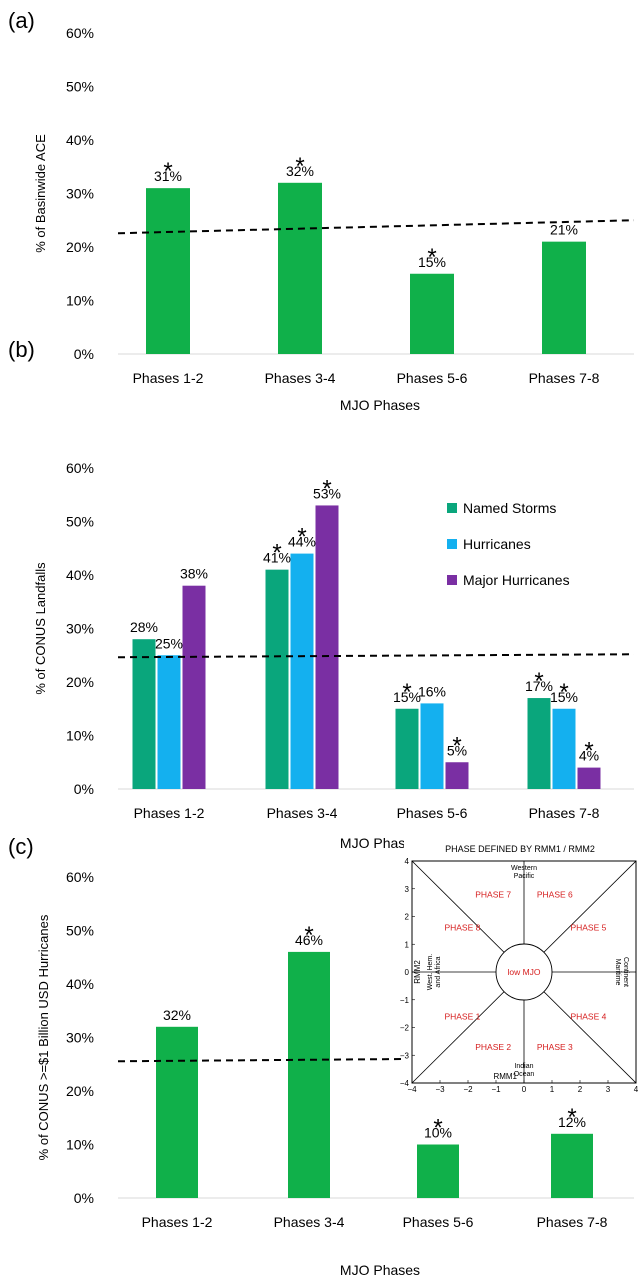 Image resolution: width=641 pixels, height=1286 pixels. I want to click on panel-letter: (a), so click(21, 20).